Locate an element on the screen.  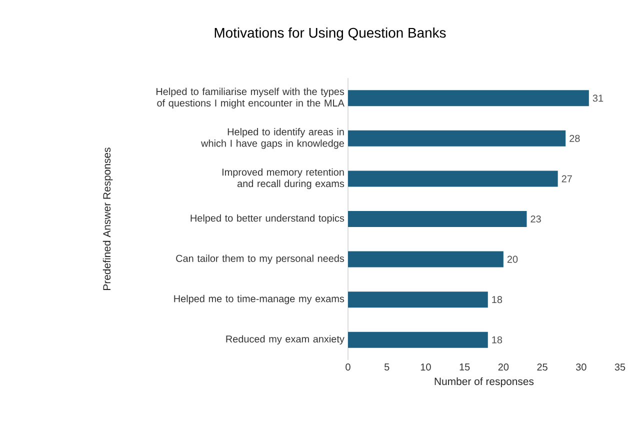
x-tick-label: 35 is located at coordinates (620, 367).